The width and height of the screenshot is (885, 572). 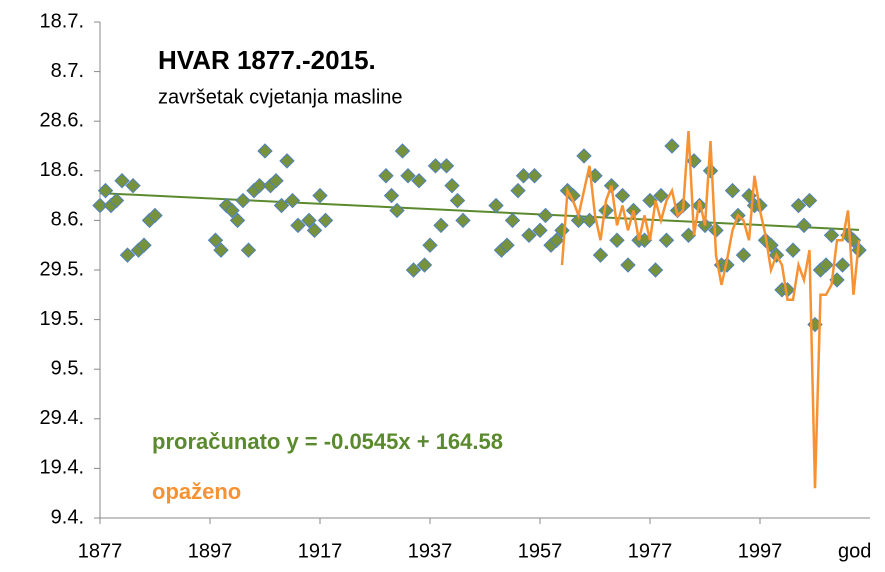 What do you see at coordinates (62, 21) in the screenshot?
I see `y-tick-label: 18.7.` at bounding box center [62, 21].